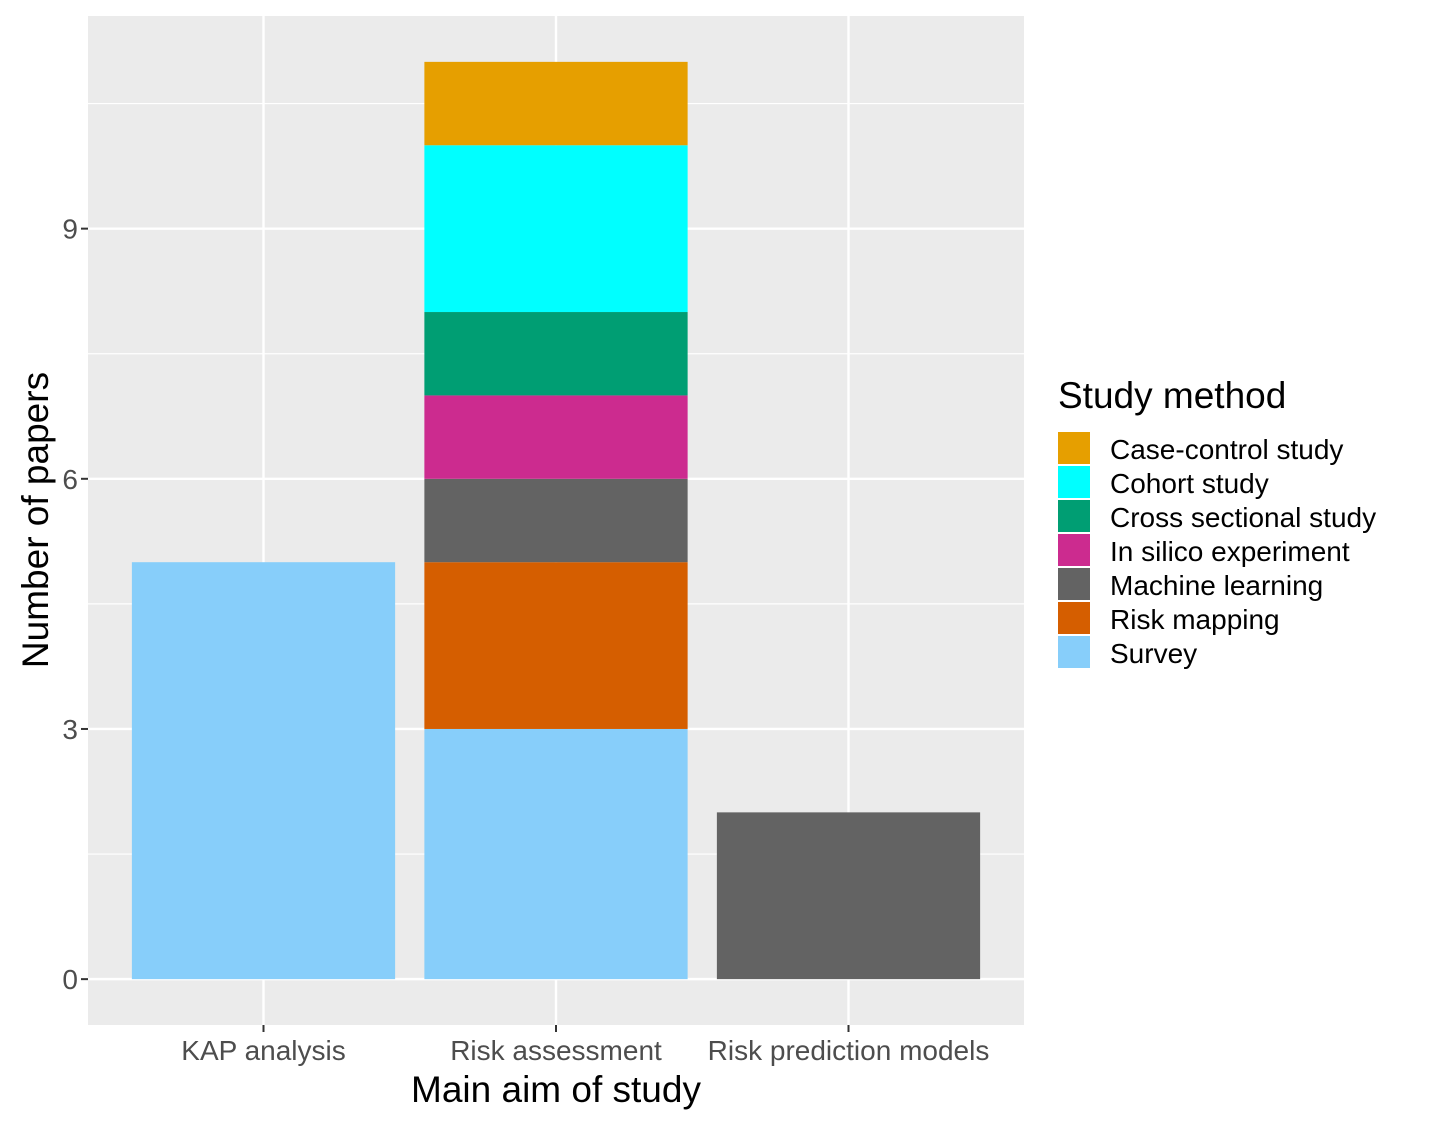  What do you see at coordinates (1226, 449) in the screenshot?
I see `legend-label: Case-control study` at bounding box center [1226, 449].